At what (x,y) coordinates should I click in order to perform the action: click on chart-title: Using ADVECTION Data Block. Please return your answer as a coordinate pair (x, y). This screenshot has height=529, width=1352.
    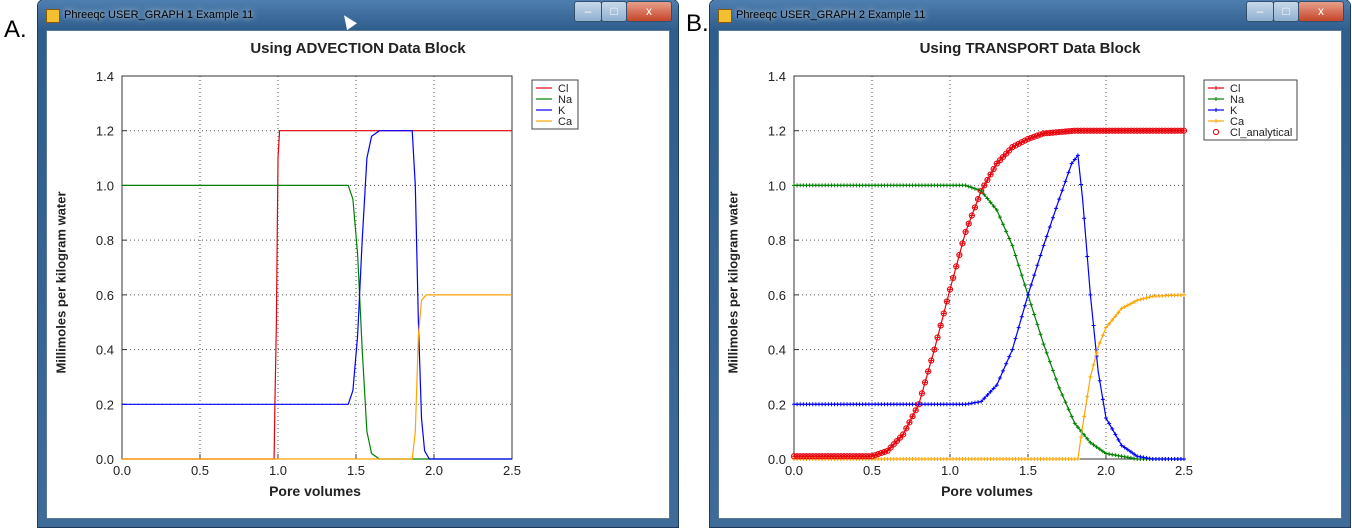
    Looking at the image, I should click on (358, 48).